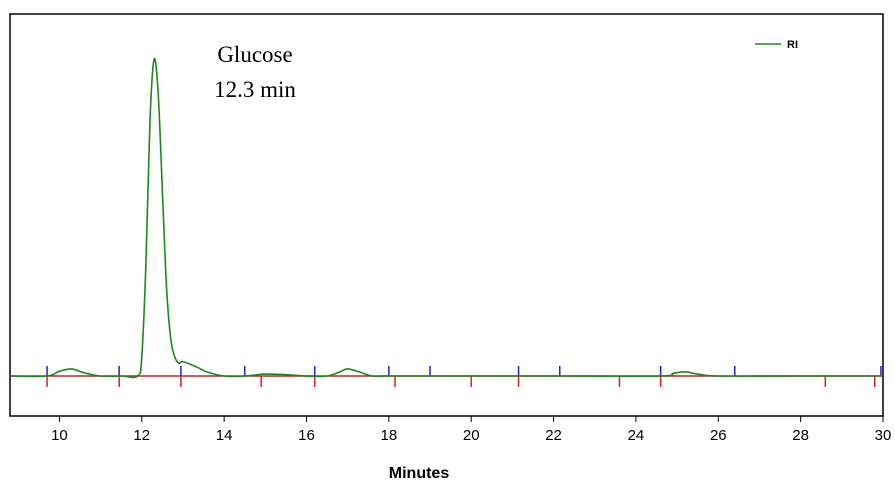 This screenshot has height=486, width=895. I want to click on x-tick-label: 10, so click(59, 435).